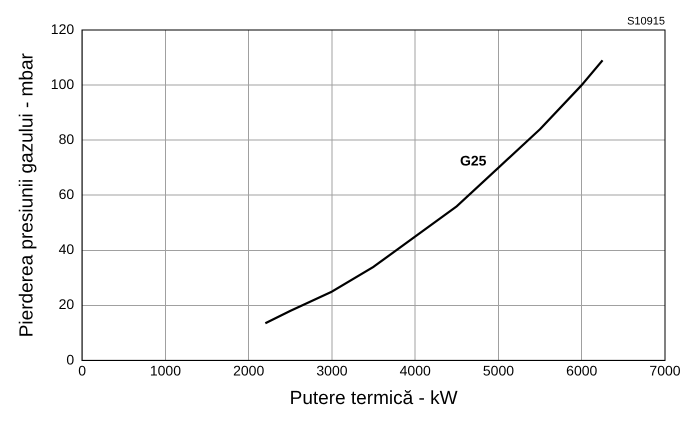 Image resolution: width=695 pixels, height=426 pixels. I want to click on y-tick-label: 20, so click(66, 304).